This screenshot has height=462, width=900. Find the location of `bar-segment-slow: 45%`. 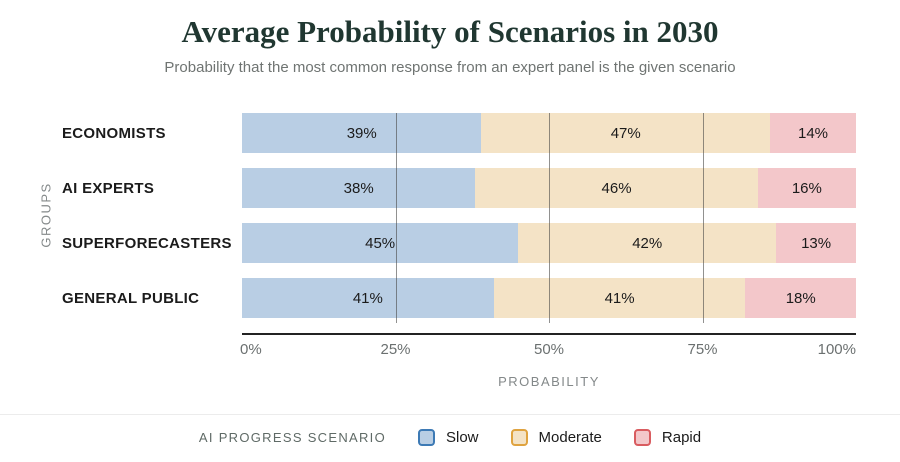

bar-segment-slow: 45% is located at coordinates (380, 243).